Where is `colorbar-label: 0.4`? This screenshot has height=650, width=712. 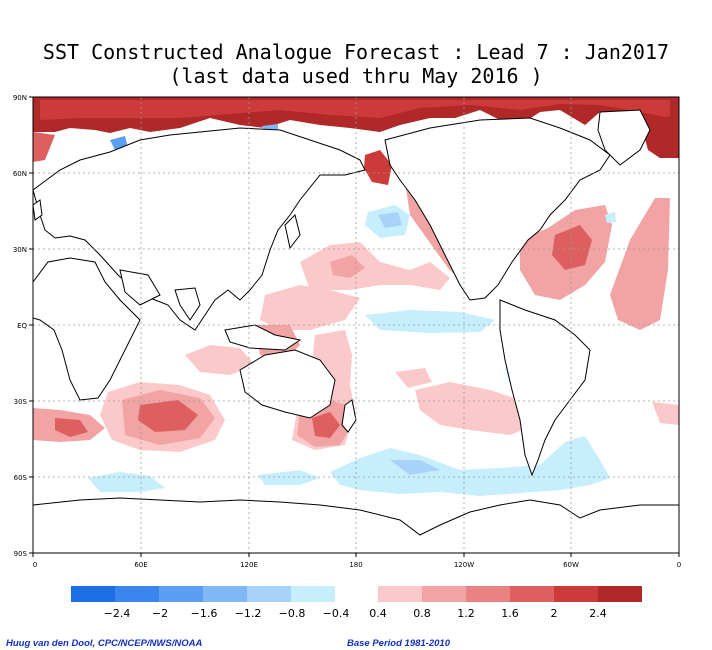
colorbar-label: 0.4 is located at coordinates (378, 613).